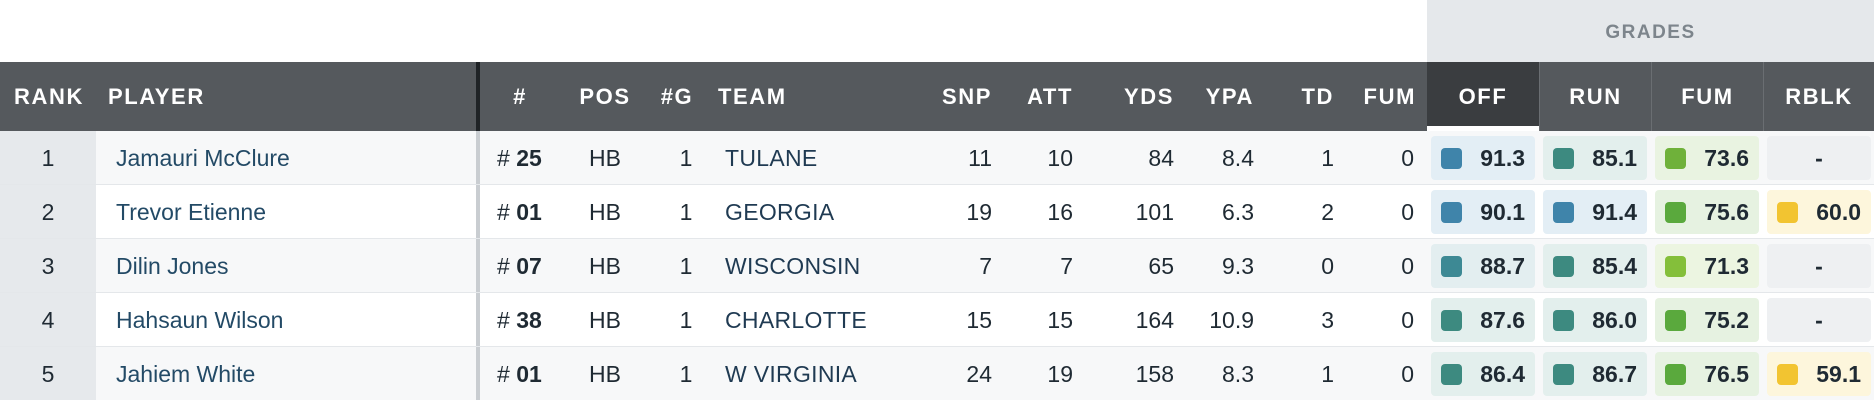 The image size is (1874, 400). Describe the element at coordinates (1595, 212) in the screenshot. I see `grade-run-cell: 91.4` at that location.